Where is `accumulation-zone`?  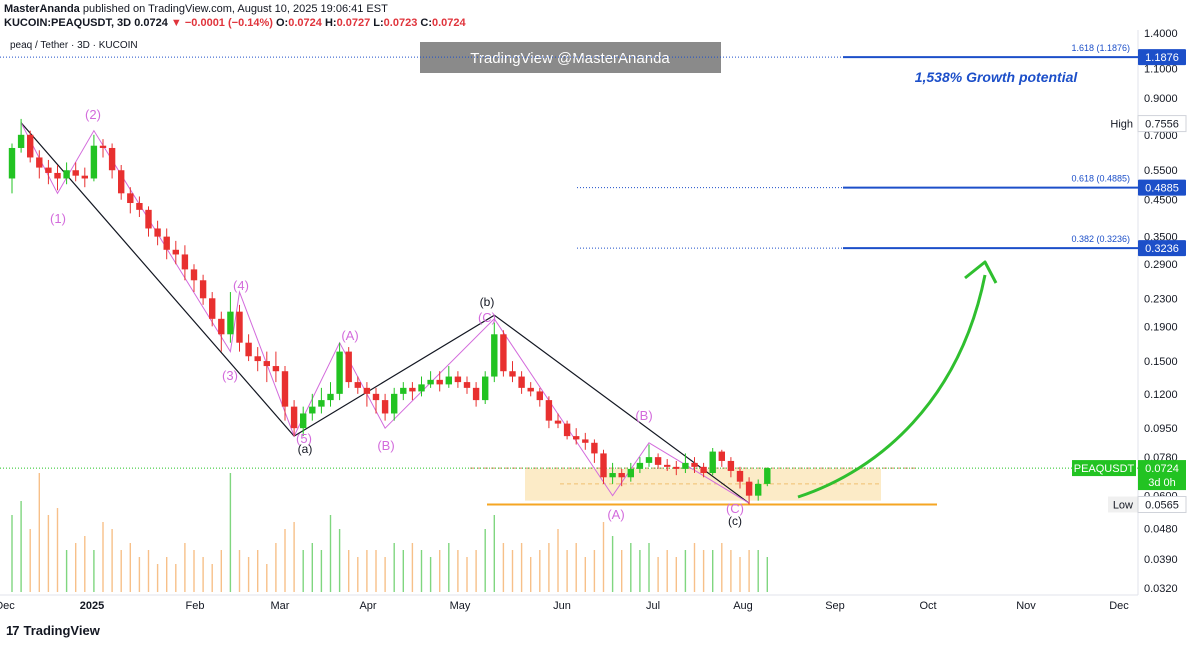
accumulation-zone is located at coordinates (703, 484).